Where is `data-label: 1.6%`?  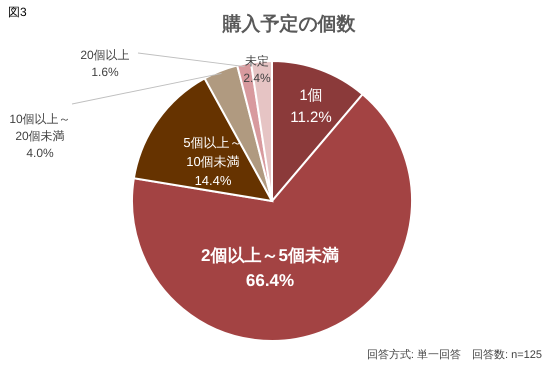 data-label: 1.6% is located at coordinates (105, 72).